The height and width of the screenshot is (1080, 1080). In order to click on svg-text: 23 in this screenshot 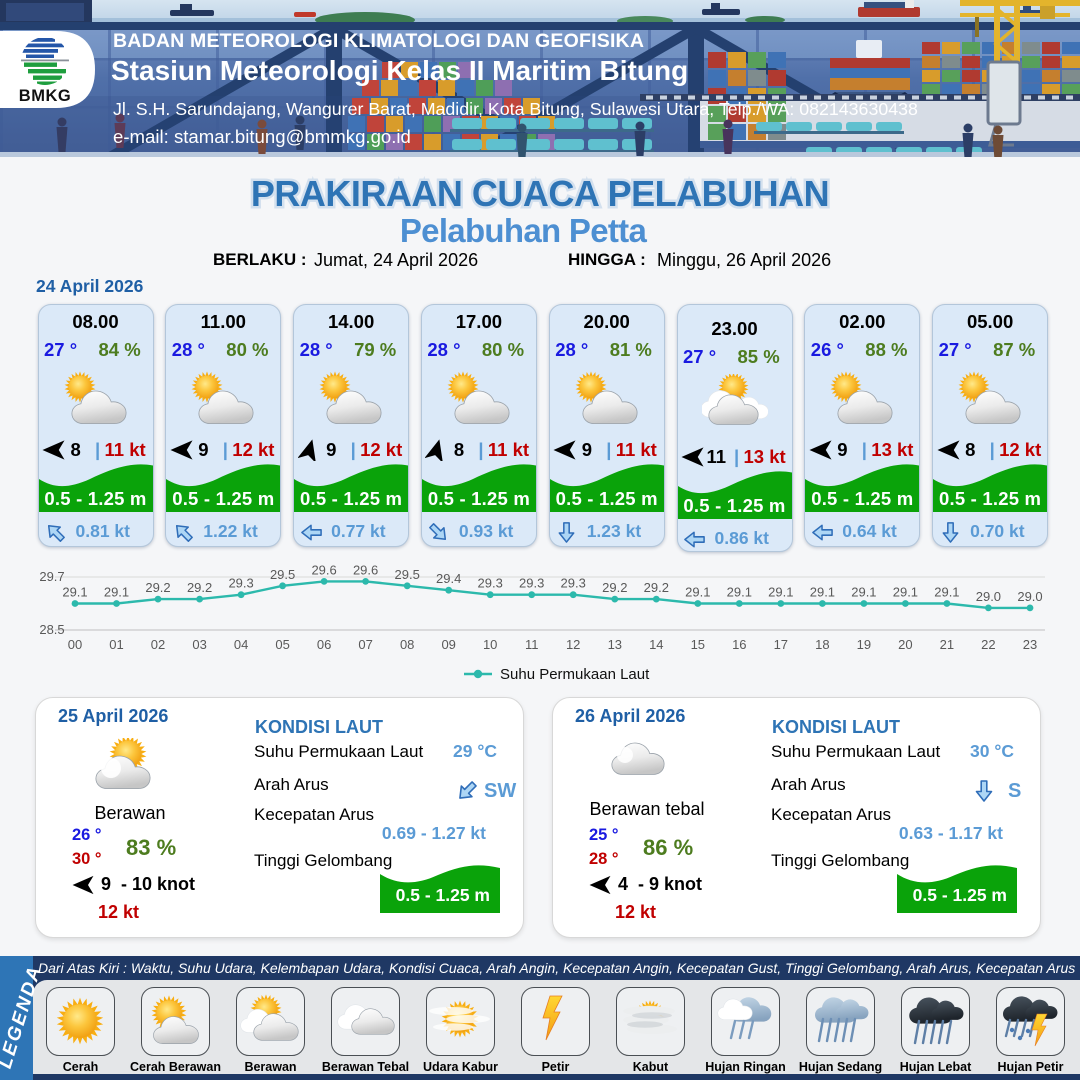, I will do `click(1030, 644)`.